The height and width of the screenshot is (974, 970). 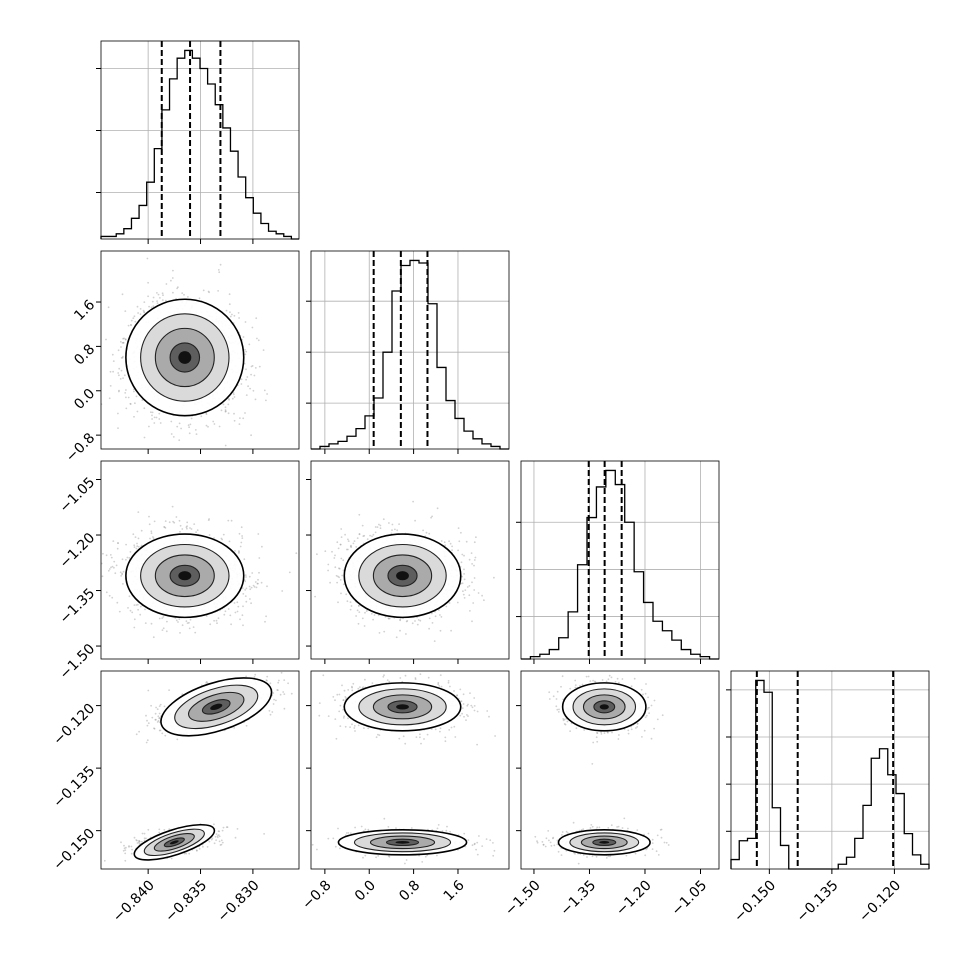 What do you see at coordinates (177, 356) in the screenshot?
I see `panel-content` at bounding box center [177, 356].